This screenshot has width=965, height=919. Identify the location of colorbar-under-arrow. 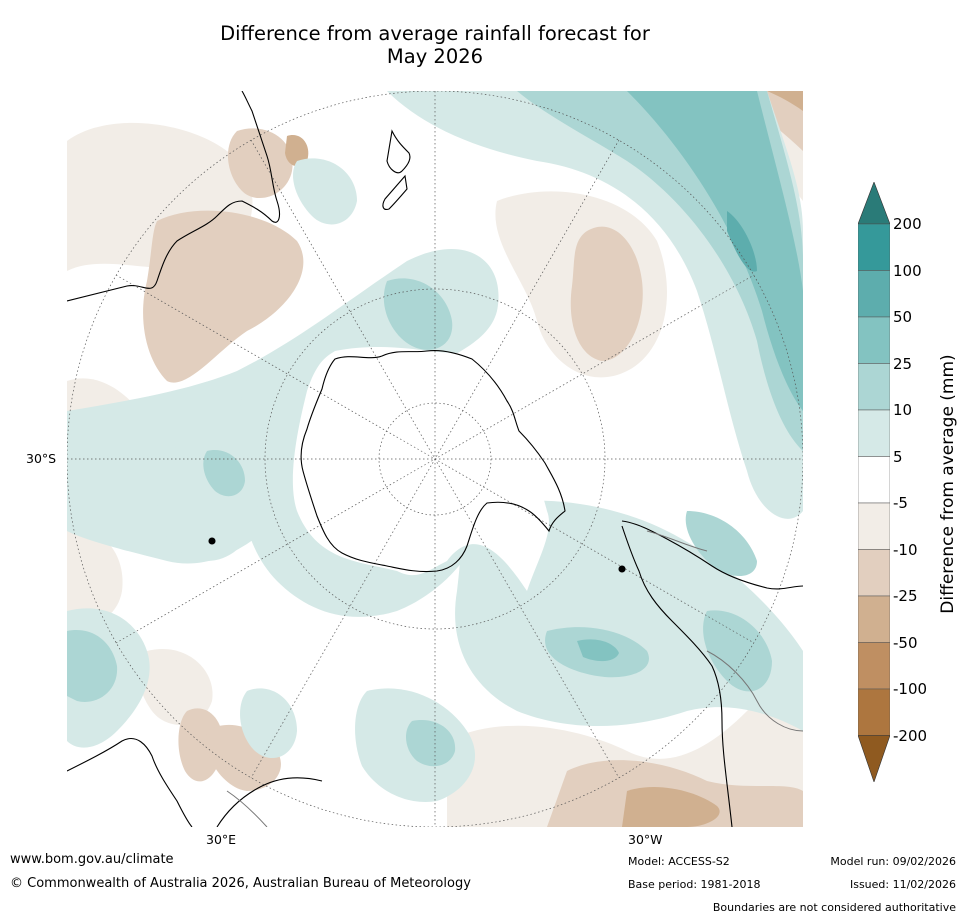
(874, 758).